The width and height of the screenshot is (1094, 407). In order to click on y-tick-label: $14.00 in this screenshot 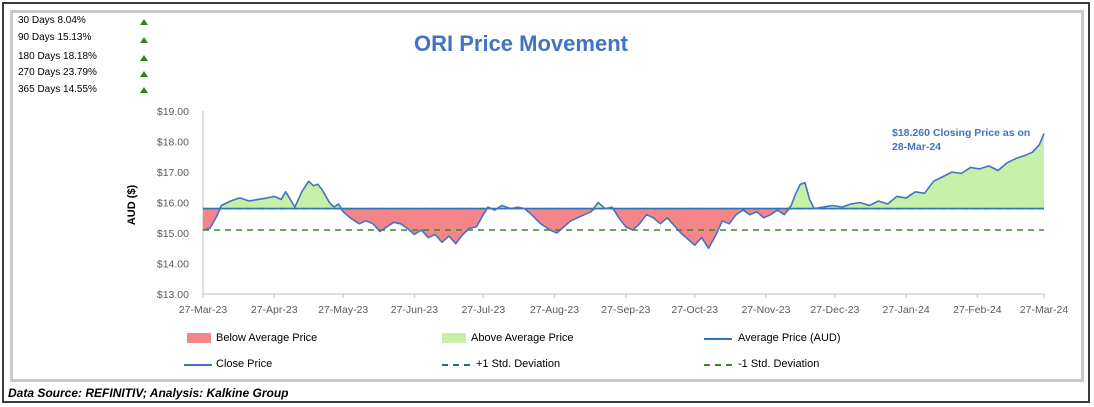, I will do `click(173, 265)`.